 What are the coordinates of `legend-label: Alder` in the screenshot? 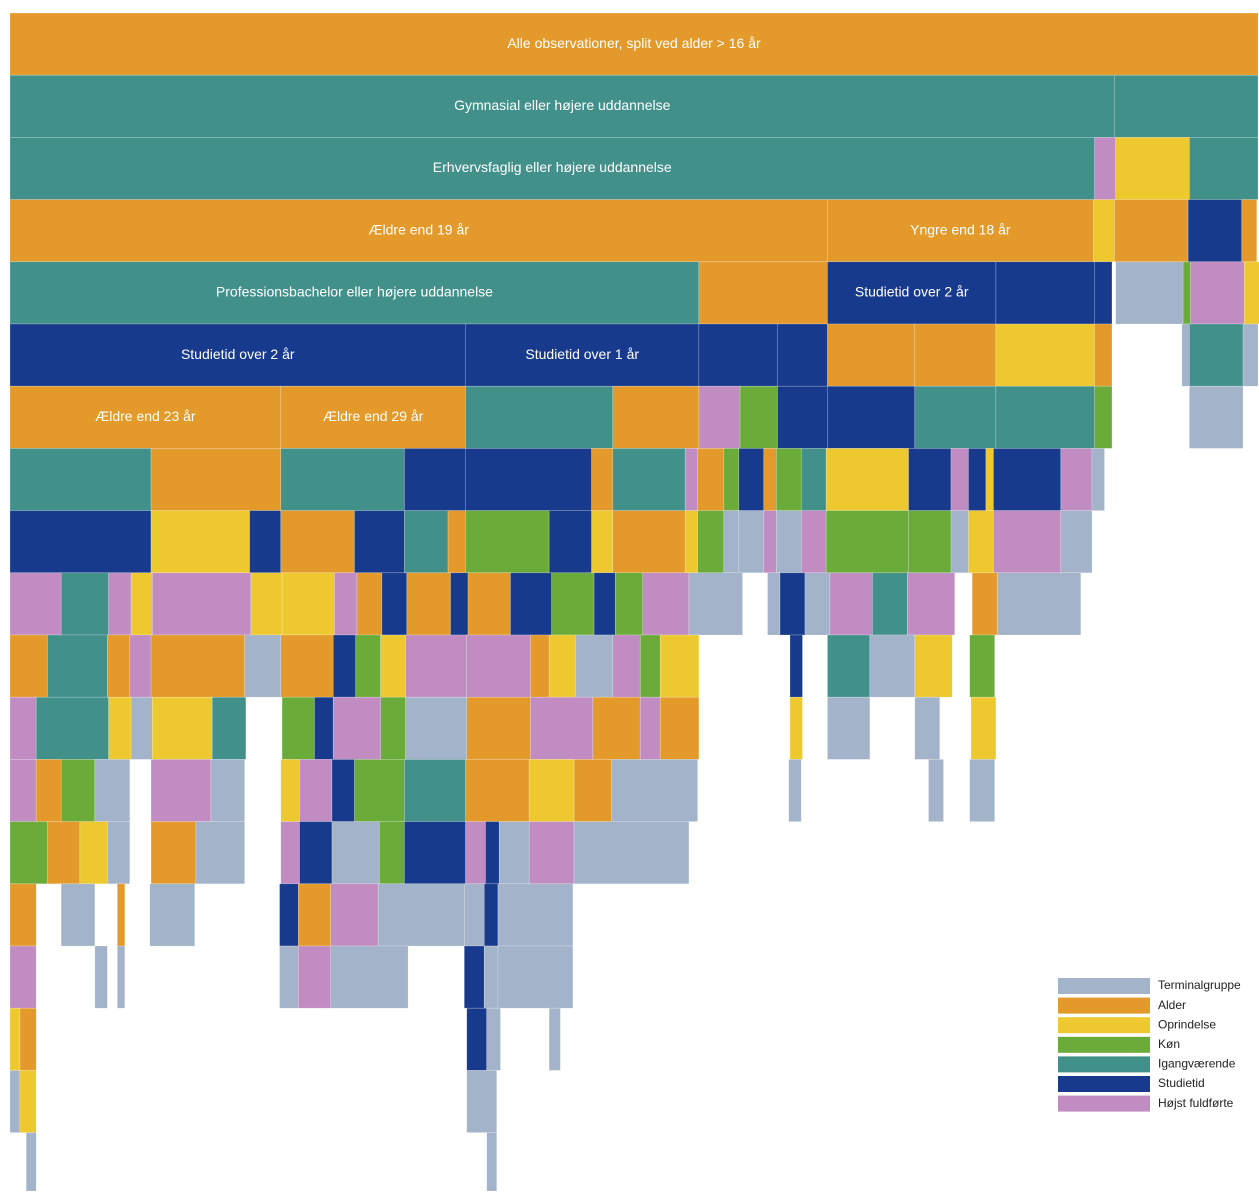 It's located at (1172, 1005).